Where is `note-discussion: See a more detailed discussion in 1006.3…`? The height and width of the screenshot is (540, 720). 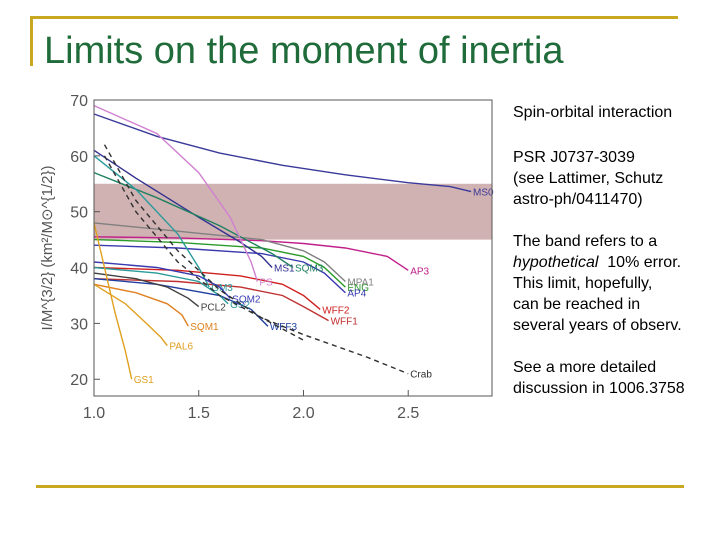
note-discussion: See a more detailed discussion in 1006.3… is located at coordinates (613, 378).